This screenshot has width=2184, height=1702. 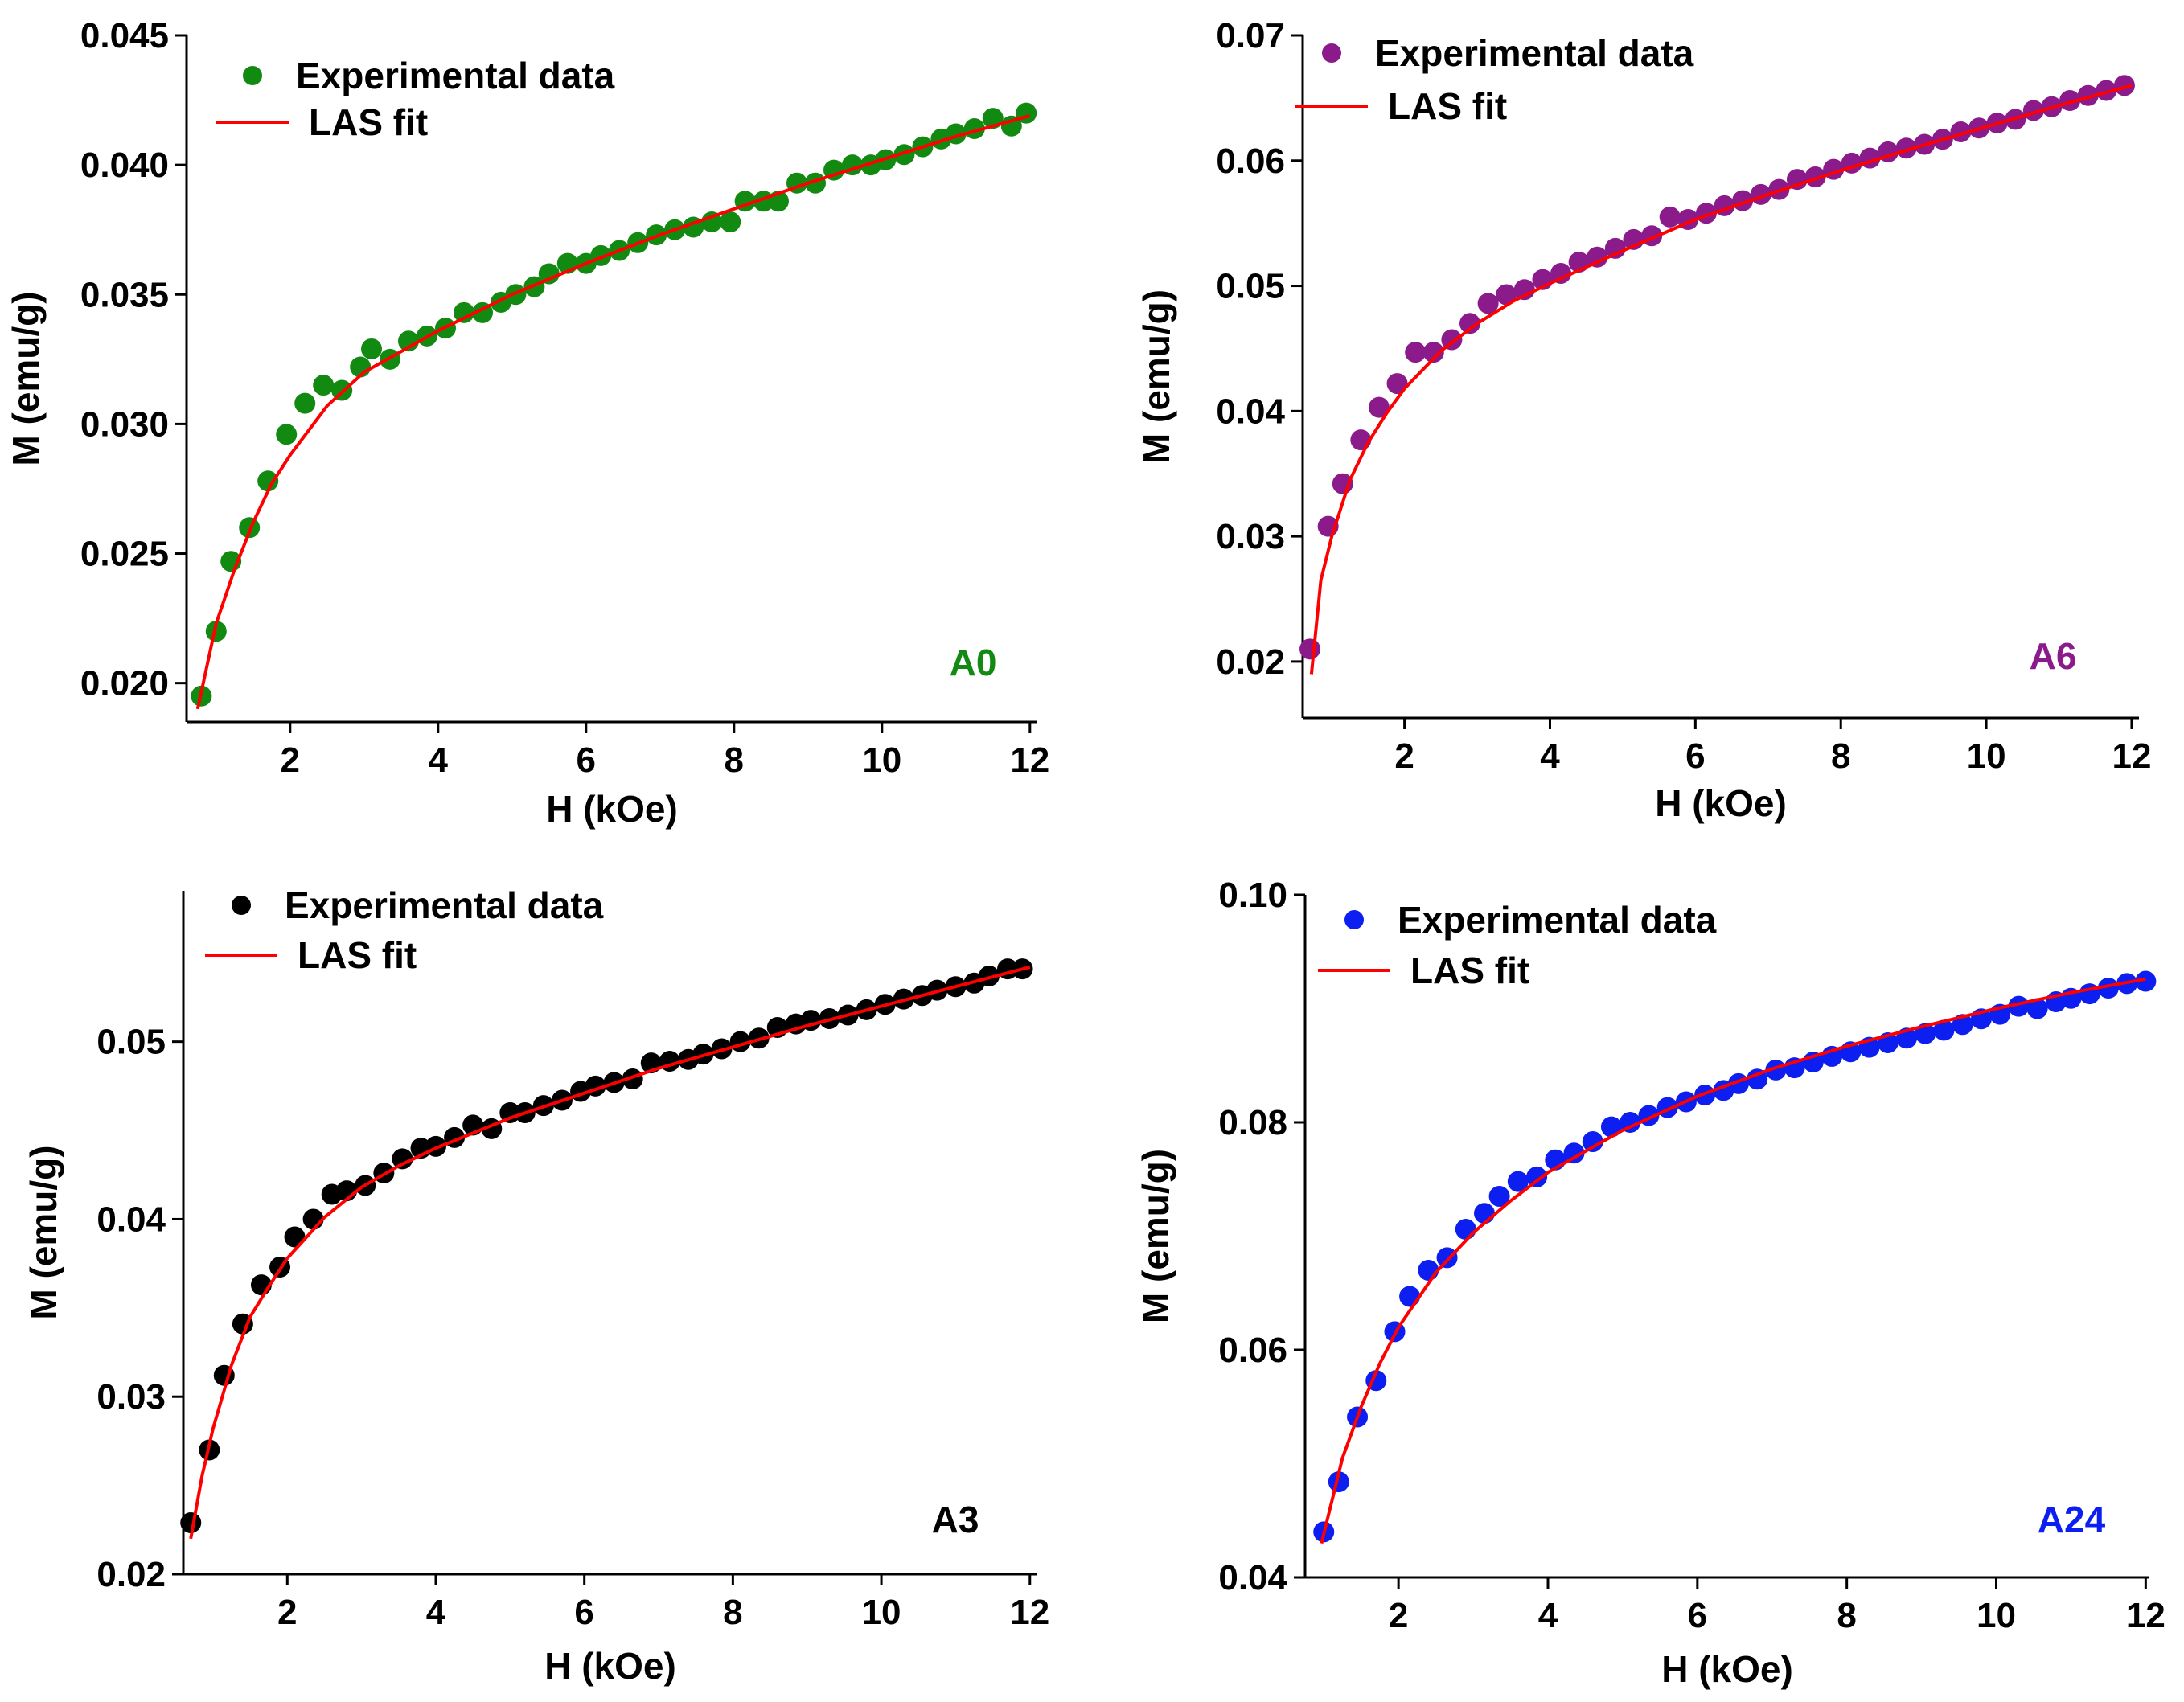 I want to click on chart-a3-x-tick-label: 6, so click(x=583, y=1612).